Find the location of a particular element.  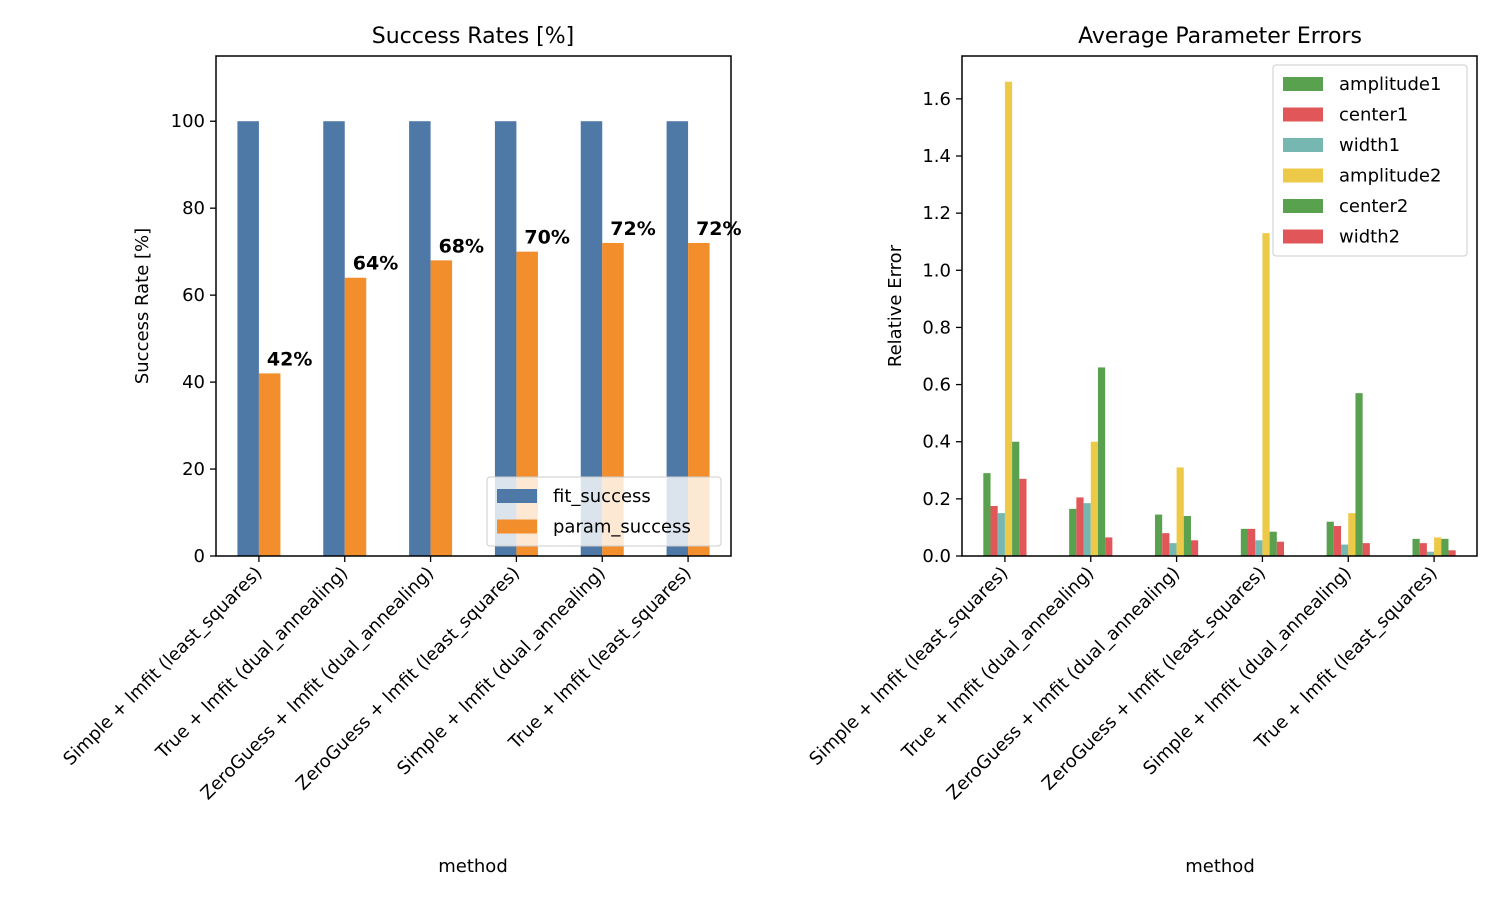

data-label: 64% is located at coordinates (375, 264).